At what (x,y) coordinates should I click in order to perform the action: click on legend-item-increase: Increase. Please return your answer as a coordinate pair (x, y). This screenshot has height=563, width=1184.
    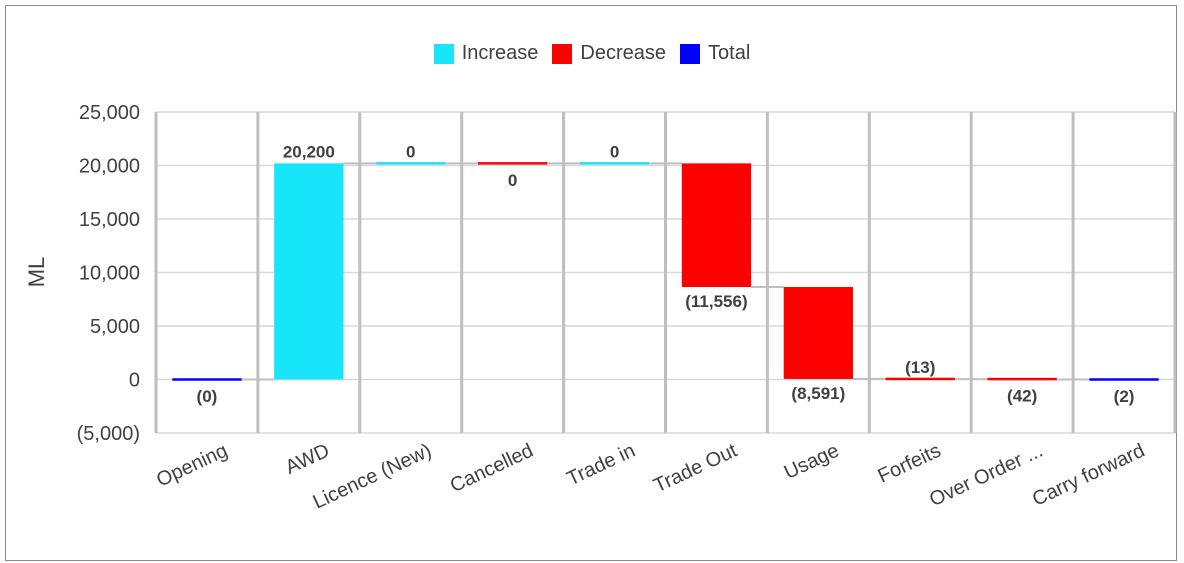
    Looking at the image, I should click on (486, 53).